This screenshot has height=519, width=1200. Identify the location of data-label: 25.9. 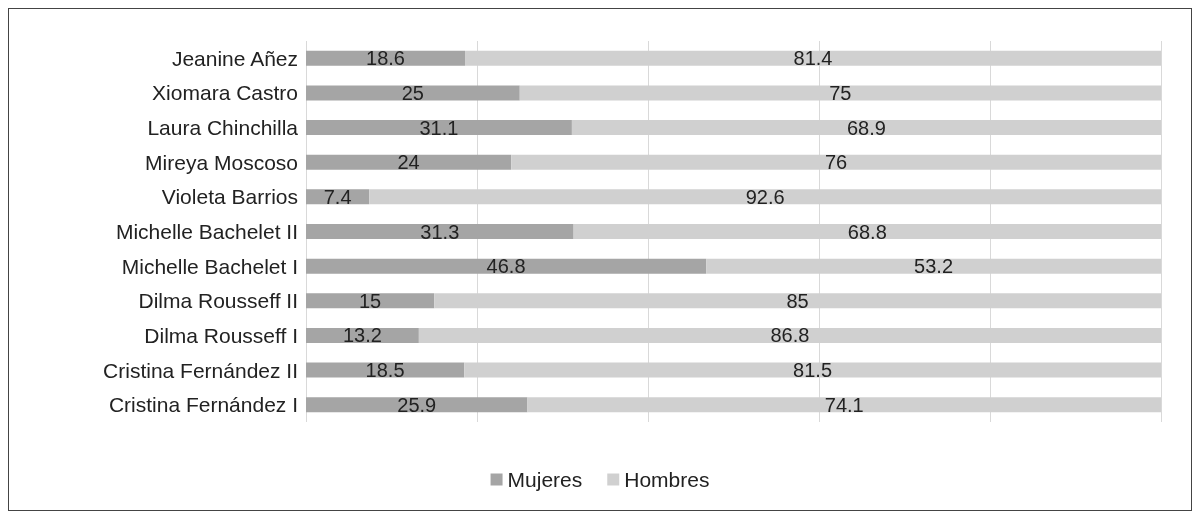
(417, 404).